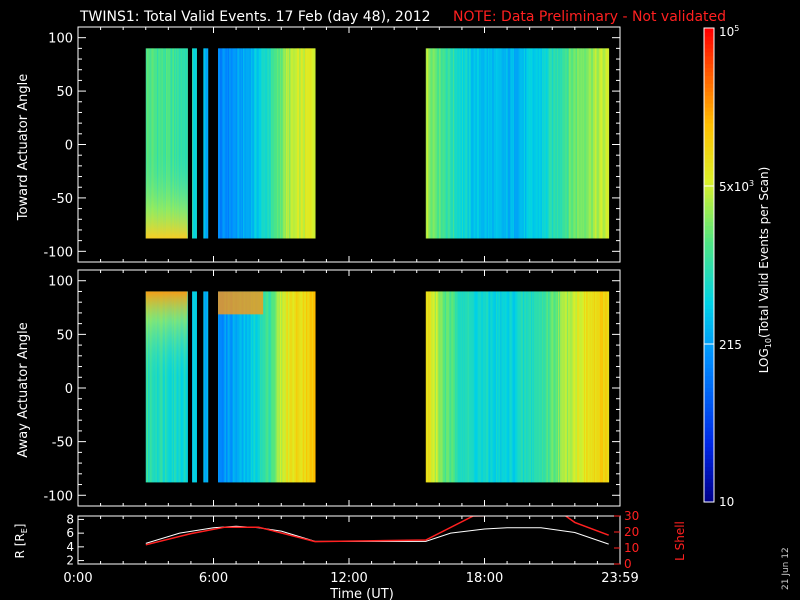  Describe the element at coordinates (728, 266) in the screenshot. I see `colorbar: 10 215 5x103 105` at that location.